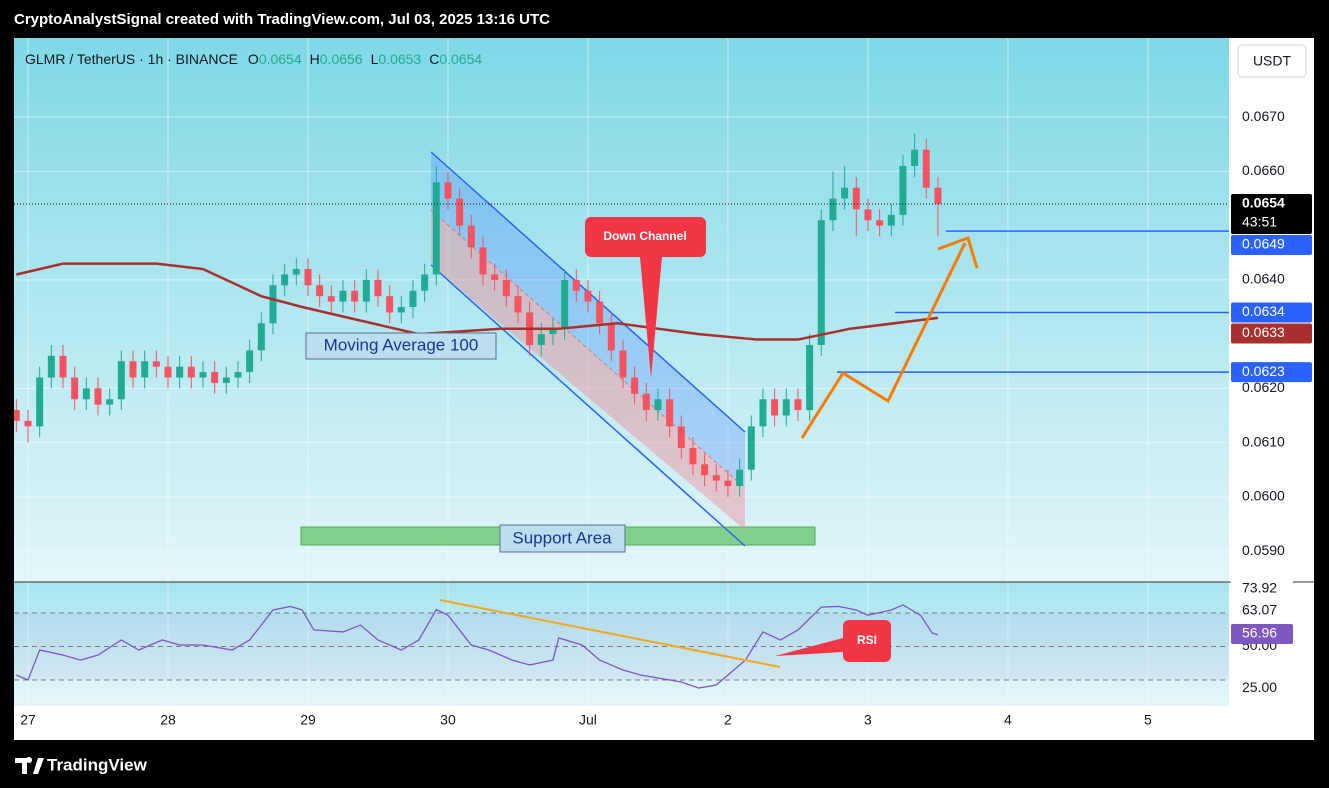 Image resolution: width=1329 pixels, height=788 pixels. What do you see at coordinates (341, 59) in the screenshot?
I see `ohlc-value: 0.0656` at bounding box center [341, 59].